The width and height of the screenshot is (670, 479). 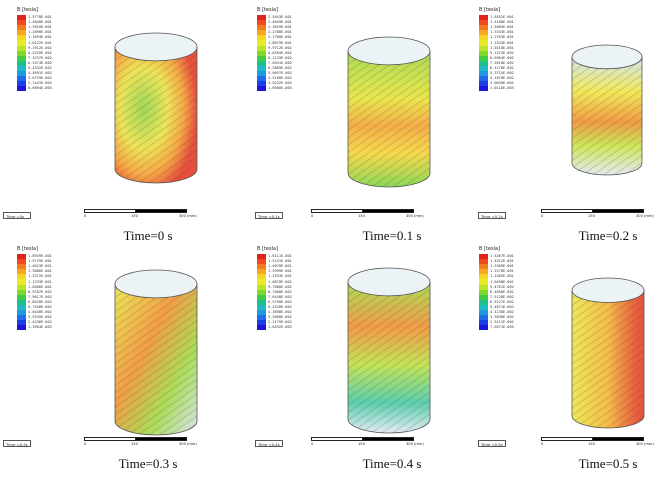 I want to click on legend-row: 1.5141E-001, so click(x=282, y=262).